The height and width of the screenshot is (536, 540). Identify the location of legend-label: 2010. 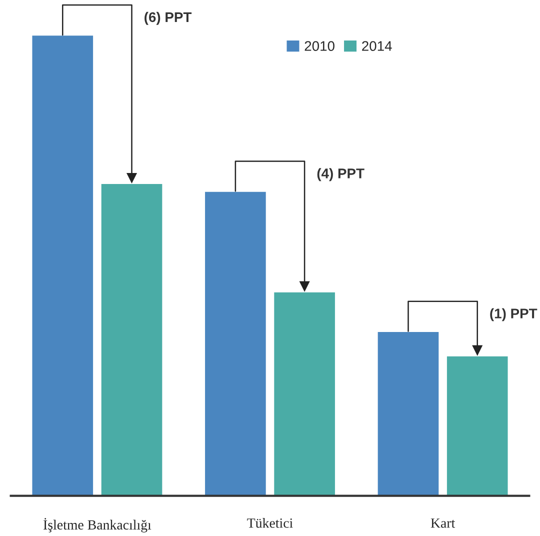
(319, 46).